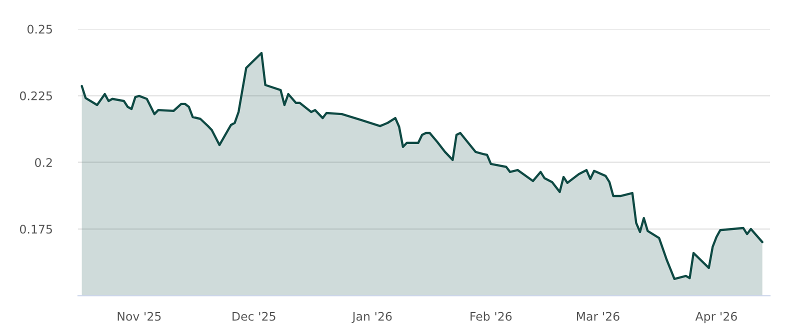  What do you see at coordinates (36, 229) in the screenshot?
I see `y-tick-label: 0.175` at bounding box center [36, 229].